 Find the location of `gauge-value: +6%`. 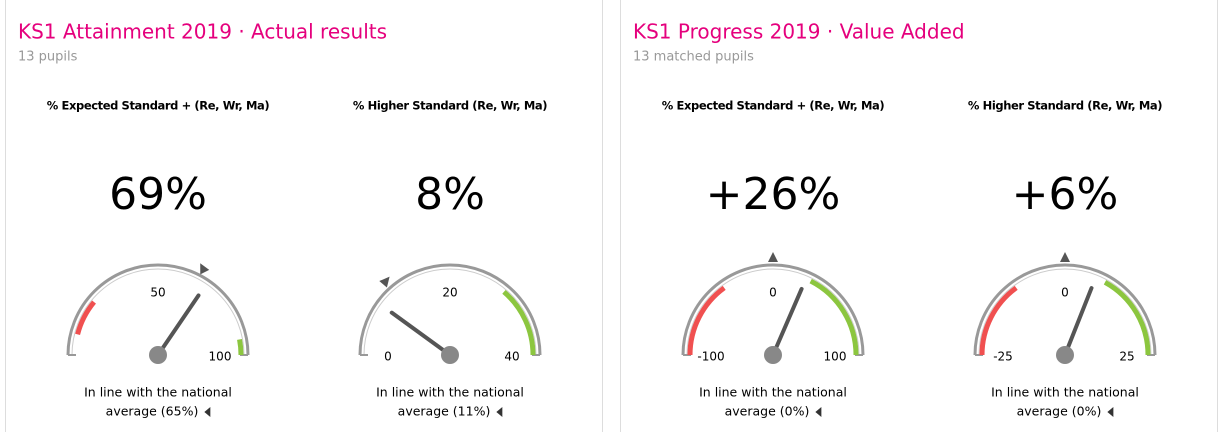

gauge-value: +6% is located at coordinates (1065, 194).